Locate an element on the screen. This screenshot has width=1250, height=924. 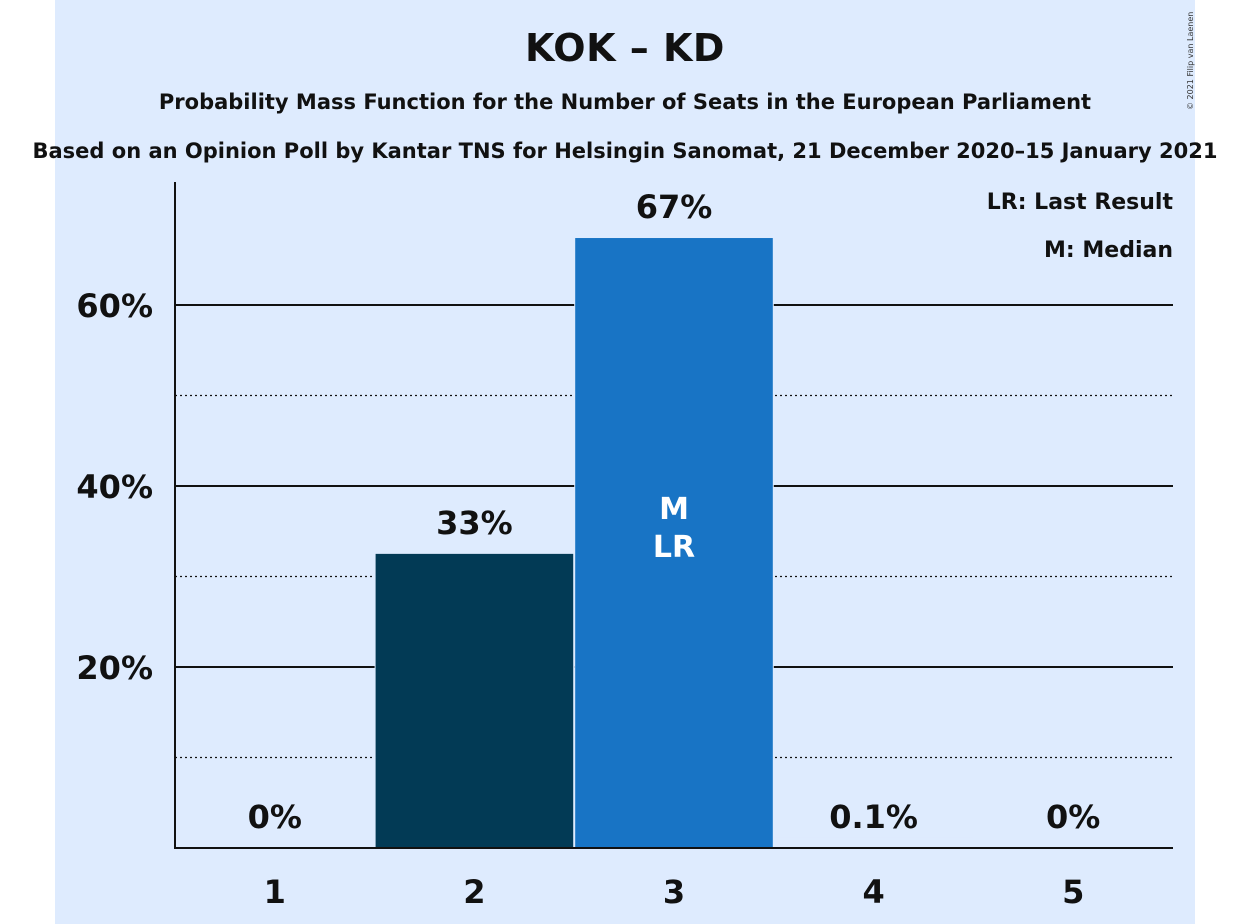
chart-title: KOK – KD is located at coordinates (625, 48).